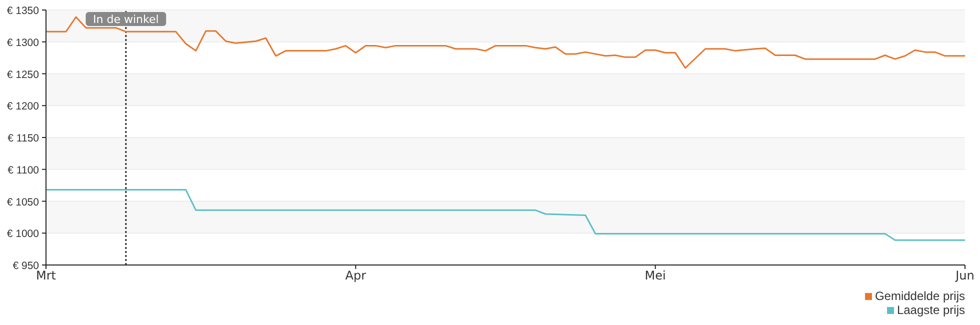  What do you see at coordinates (919, 296) in the screenshot?
I see `legend-label: Gemiddelde prijs` at bounding box center [919, 296].